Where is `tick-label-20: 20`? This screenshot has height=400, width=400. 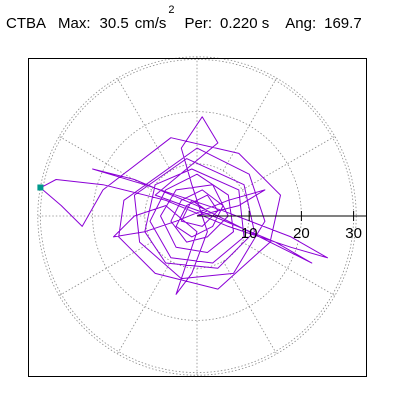 tick-label-20: 20 is located at coordinates (301, 233).